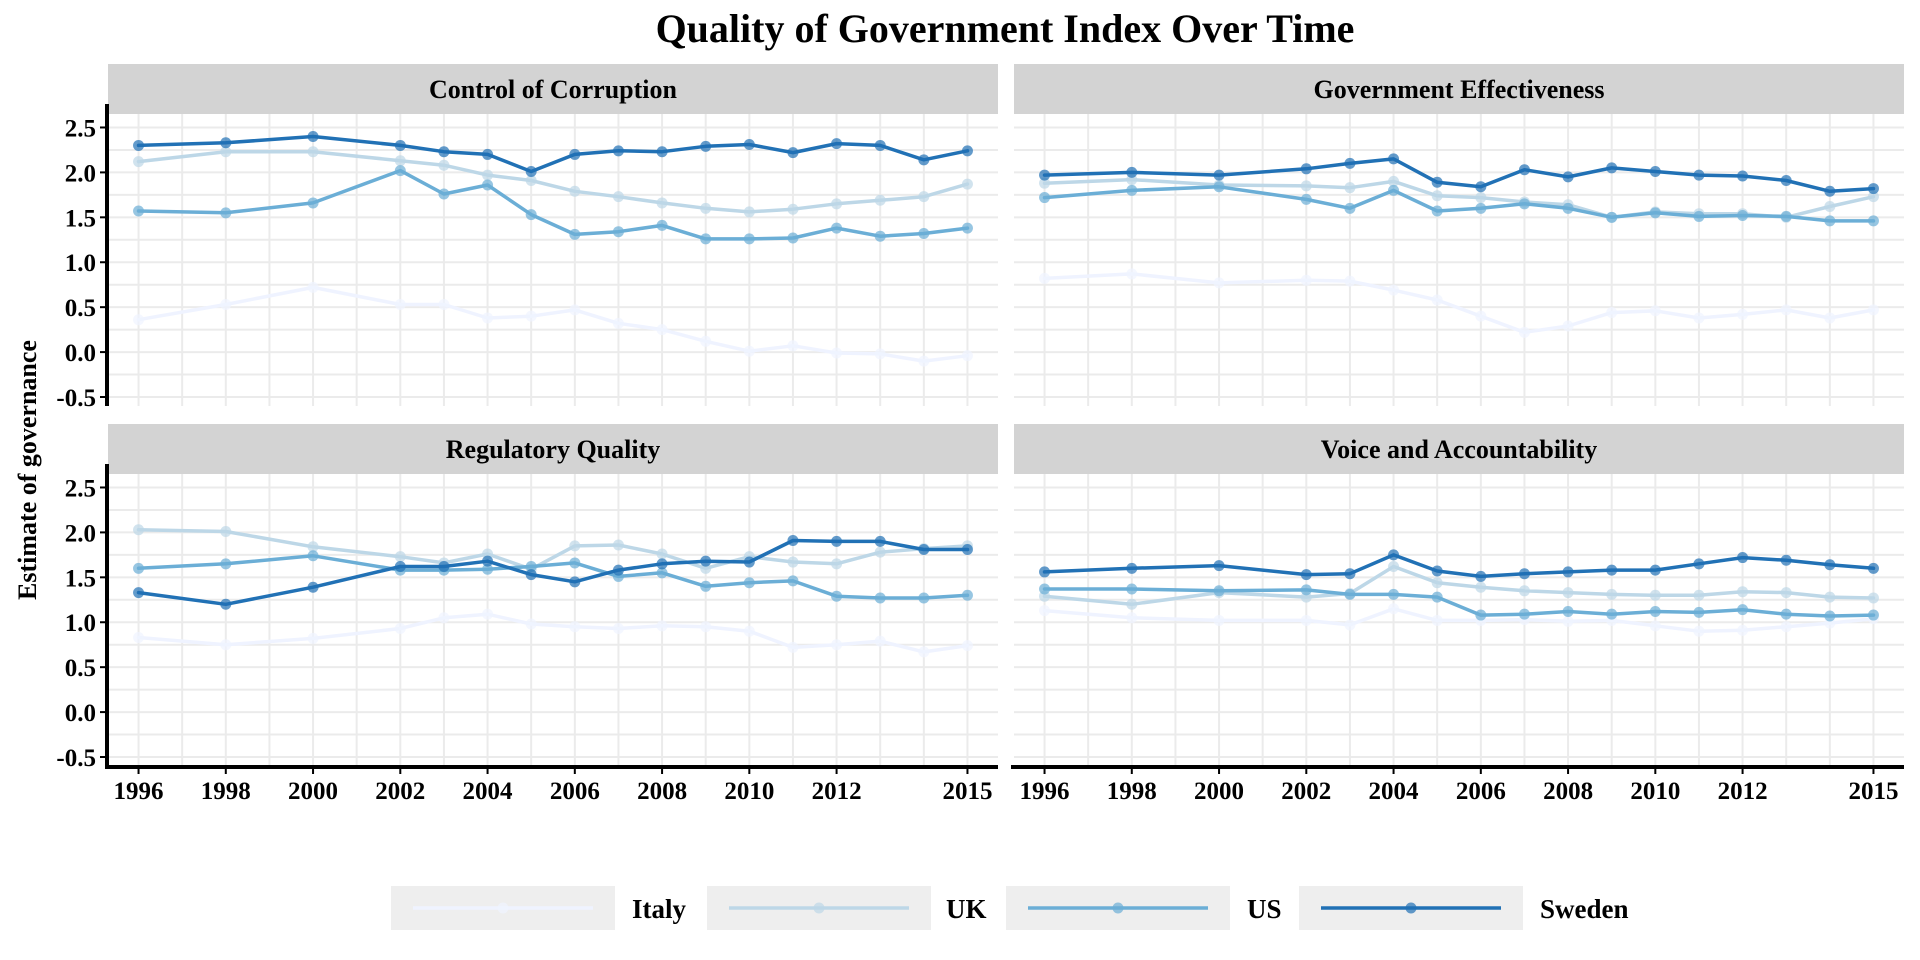 This screenshot has height=960, width=1920. Describe the element at coordinates (1568, 791) in the screenshot. I see `x-tick-label: 2008` at that location.